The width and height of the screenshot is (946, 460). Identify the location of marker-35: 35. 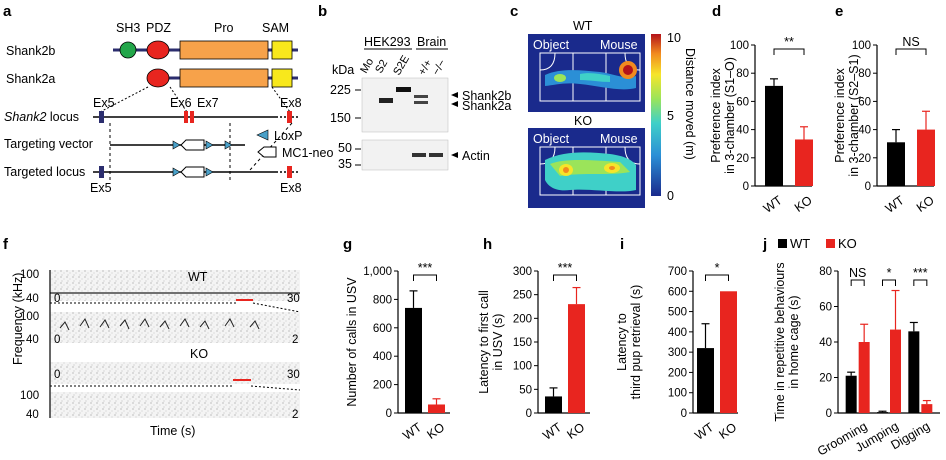
(345, 164).